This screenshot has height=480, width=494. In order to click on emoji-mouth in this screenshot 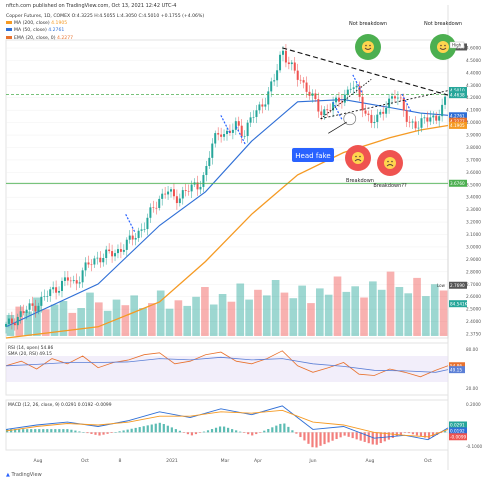, I will do `click(390, 165)`.